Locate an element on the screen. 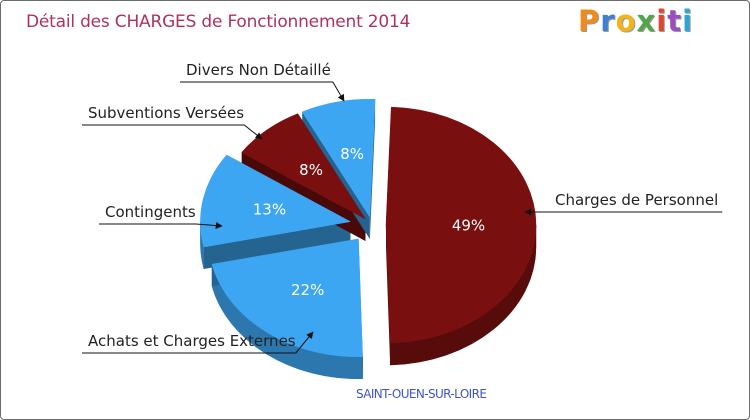 This screenshot has width=750, height=420. slice-percent-label: 22% is located at coordinates (307, 290).